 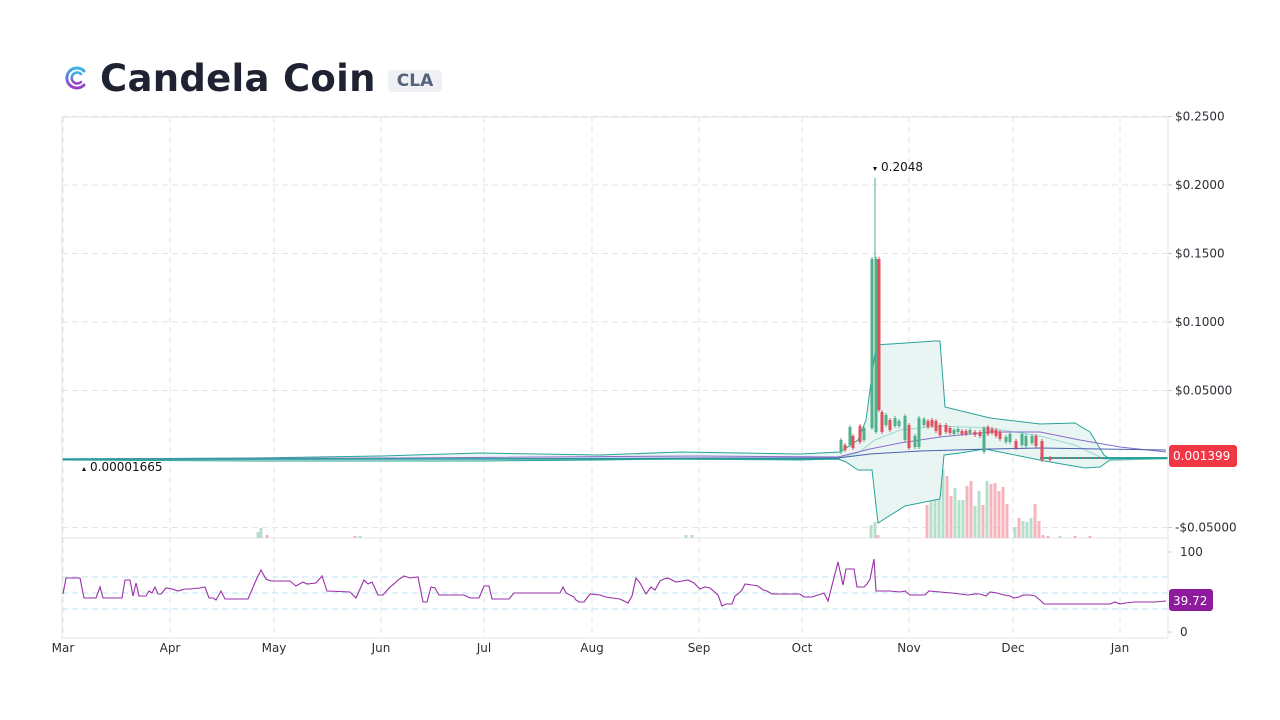 I want to click on candlesticks, so click(x=972, y=320).